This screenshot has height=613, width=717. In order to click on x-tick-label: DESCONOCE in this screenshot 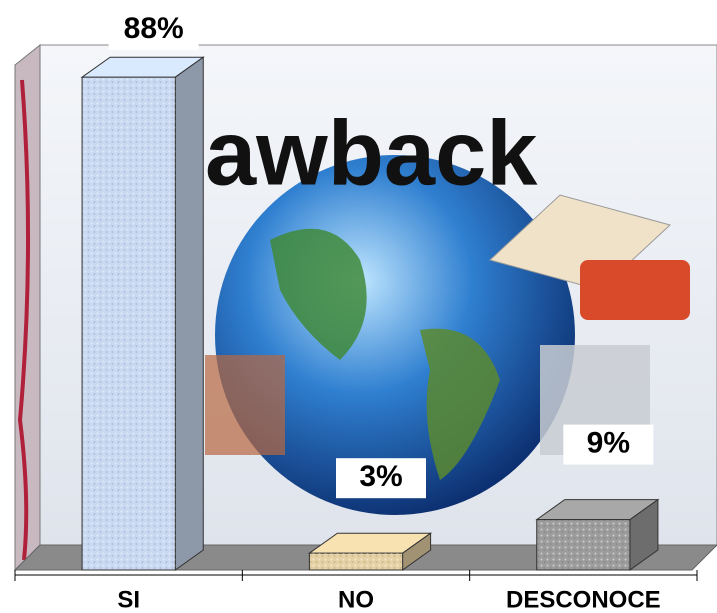, I will do `click(583, 599)`.